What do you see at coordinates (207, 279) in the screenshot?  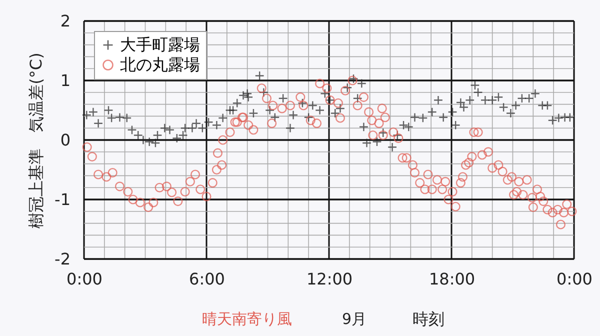 I see `x-tick-label: 6:00` at bounding box center [207, 279].